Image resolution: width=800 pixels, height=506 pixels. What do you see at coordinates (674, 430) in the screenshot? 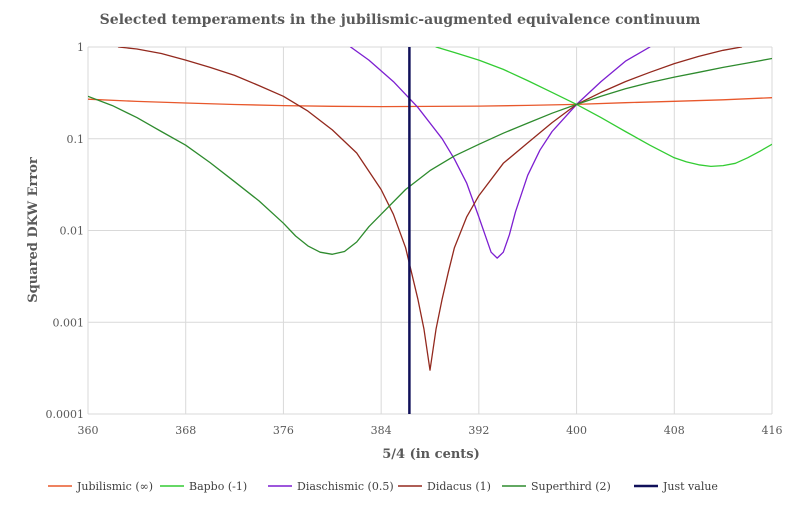
I see `x-tick-label: 408` at bounding box center [674, 430].